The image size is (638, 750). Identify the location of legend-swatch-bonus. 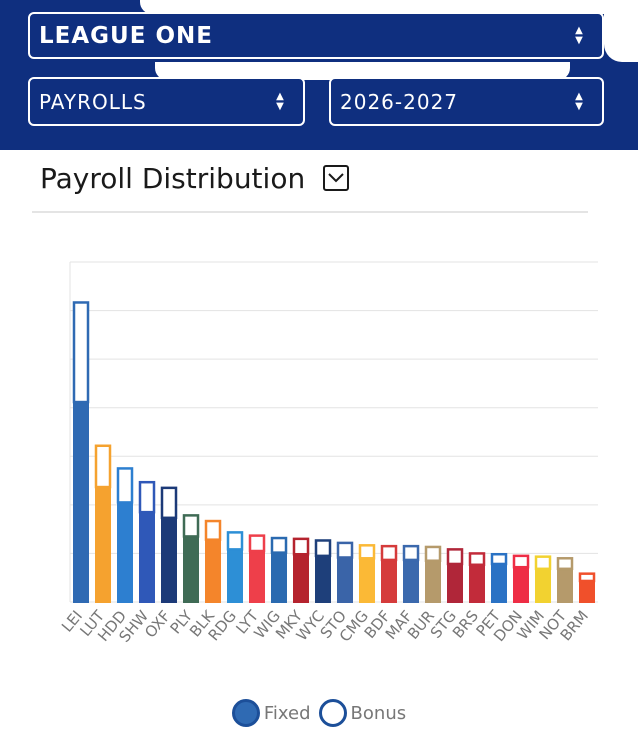
(332, 713).